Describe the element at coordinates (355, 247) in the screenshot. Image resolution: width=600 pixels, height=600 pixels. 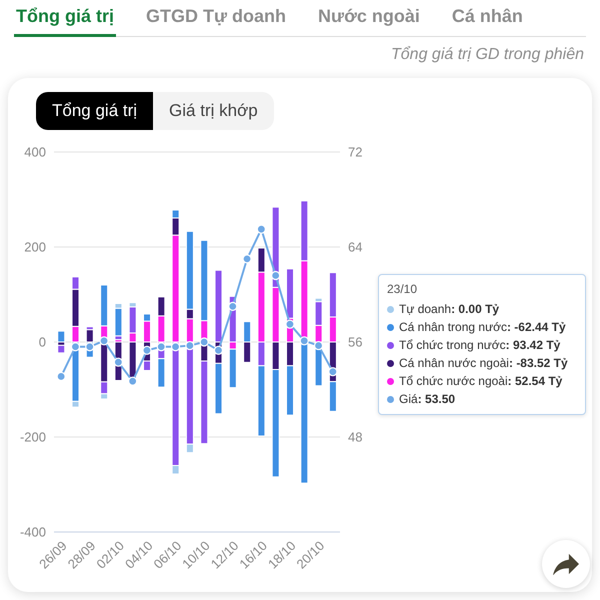
I see `y2-tick-label: 64` at that location.